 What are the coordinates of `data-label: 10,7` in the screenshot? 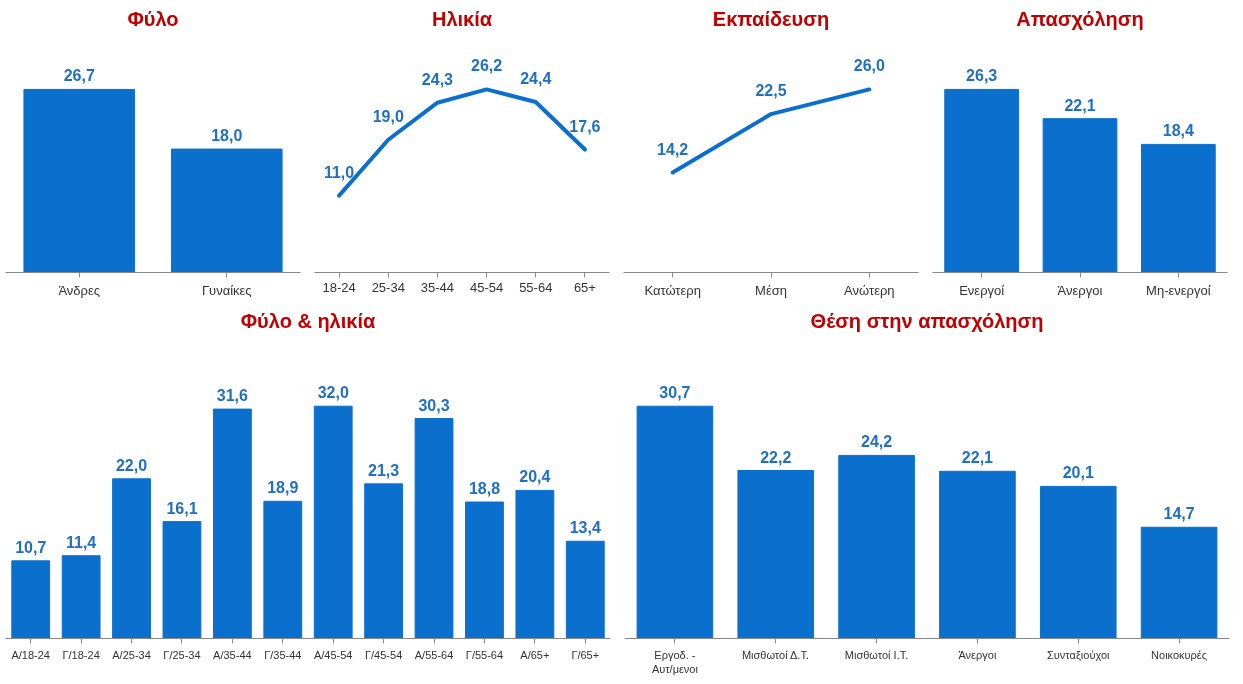 It's located at (31, 547).